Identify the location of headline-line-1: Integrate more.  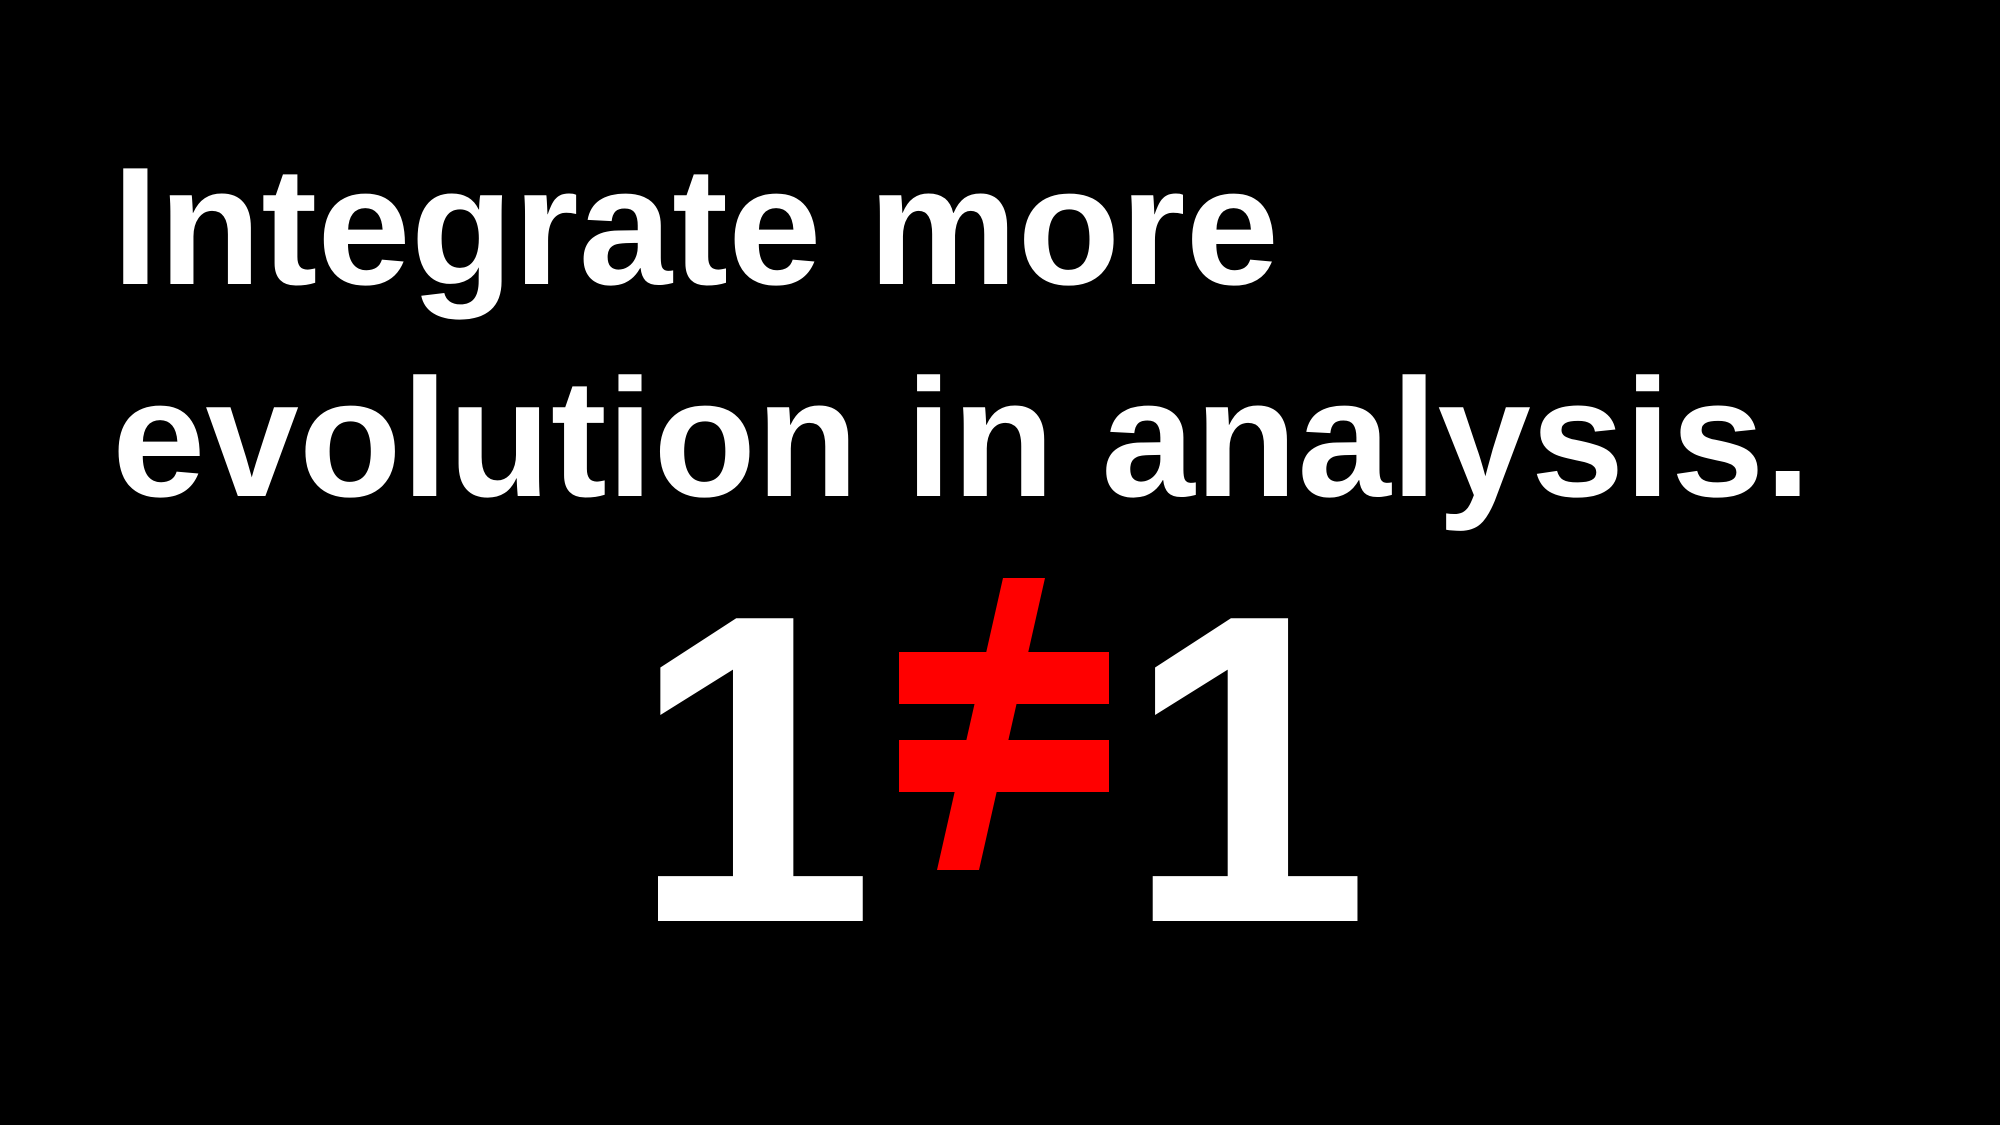
(695, 226).